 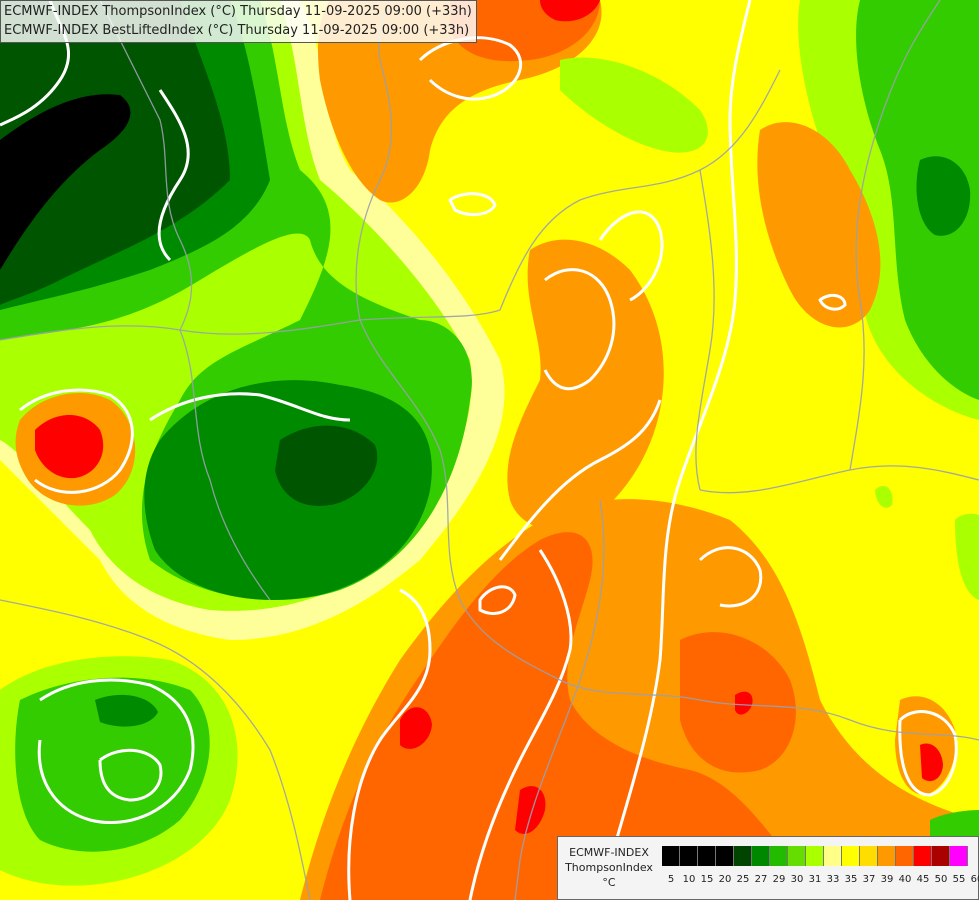 What do you see at coordinates (833, 879) in the screenshot?
I see `legend-tick-label: 33` at bounding box center [833, 879].